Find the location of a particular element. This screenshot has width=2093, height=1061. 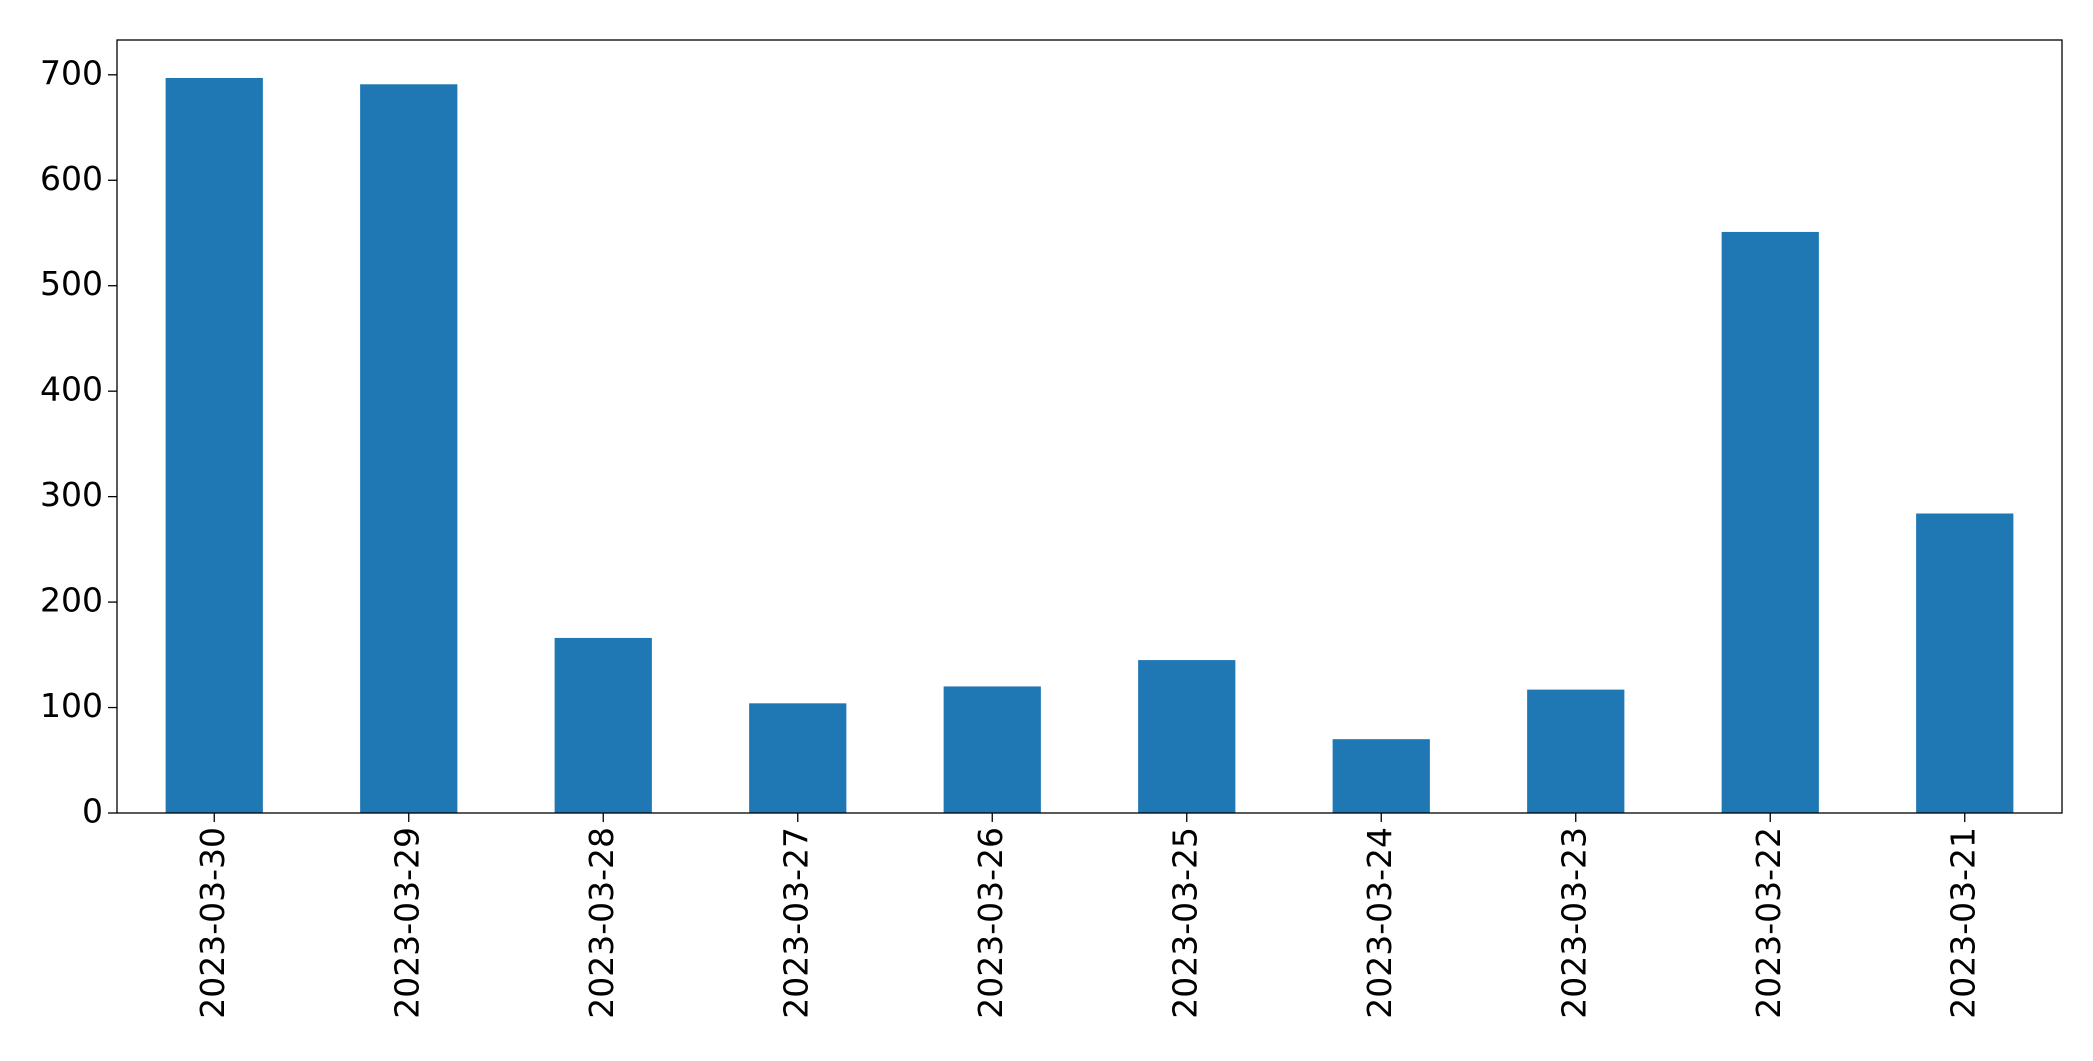

x-tick-label: 2023-03-27 is located at coordinates (795, 923).